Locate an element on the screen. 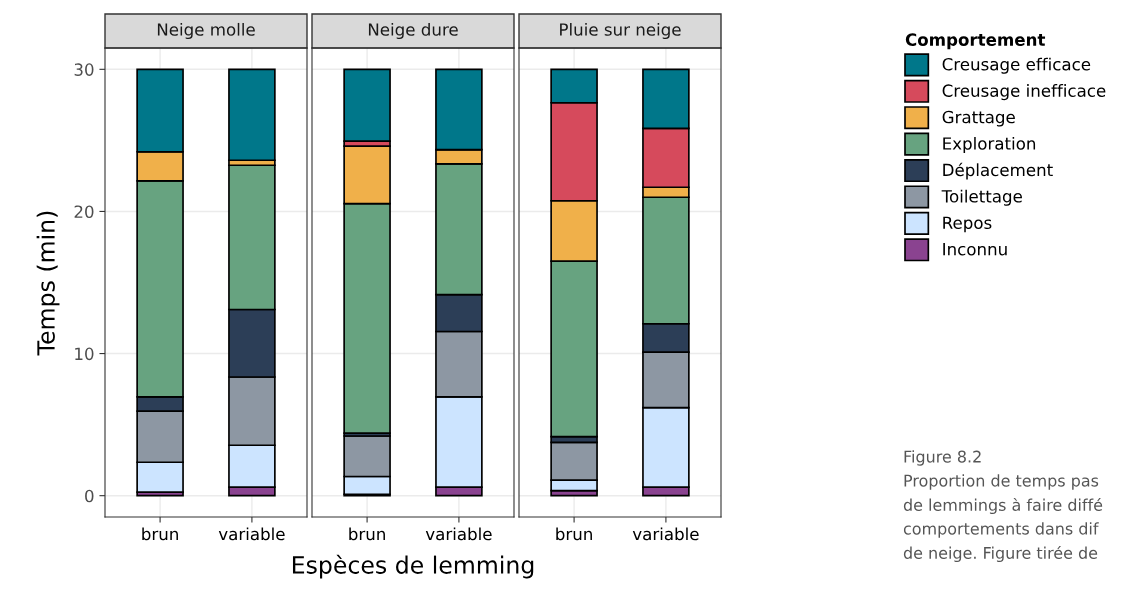 Image resolution: width=1133 pixels, height=593 pixels. text: Proportion de temps pas is located at coordinates (1001, 482).